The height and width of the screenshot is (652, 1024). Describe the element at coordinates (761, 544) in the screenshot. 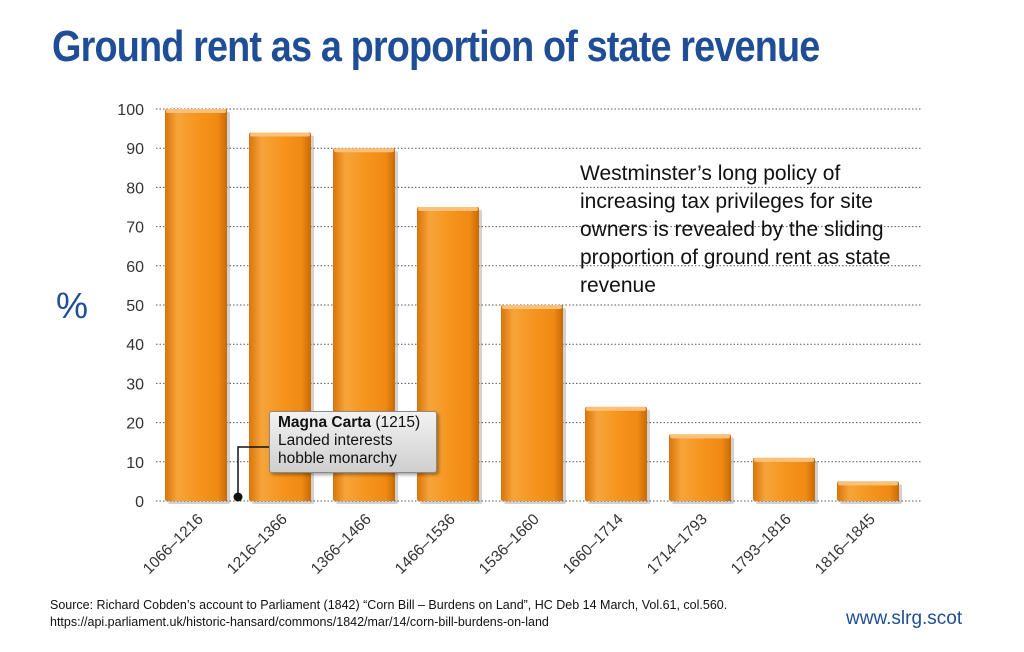

I see `x-tick-label: 1793–1816` at that location.